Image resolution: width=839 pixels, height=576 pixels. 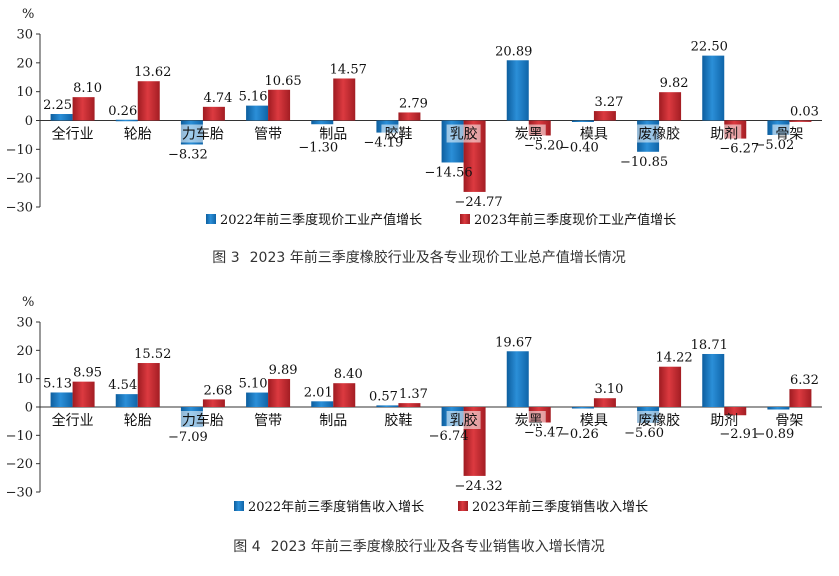 What do you see at coordinates (804, 111) in the screenshot?
I see `data-label-series2: 0.03` at bounding box center [804, 111].